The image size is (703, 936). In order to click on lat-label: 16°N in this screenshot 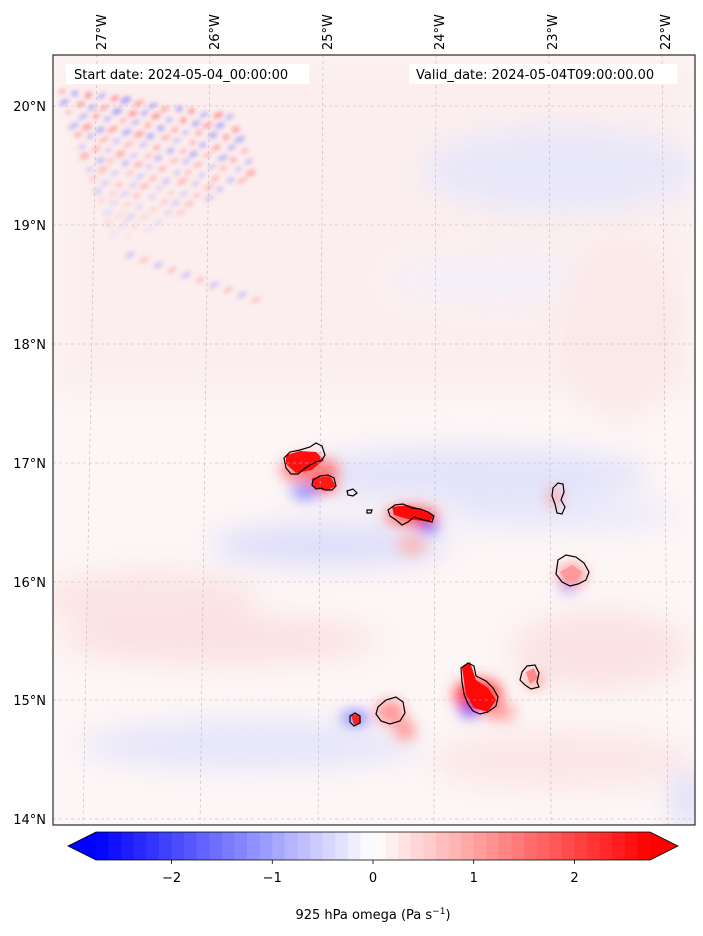, I will do `click(29, 583)`.